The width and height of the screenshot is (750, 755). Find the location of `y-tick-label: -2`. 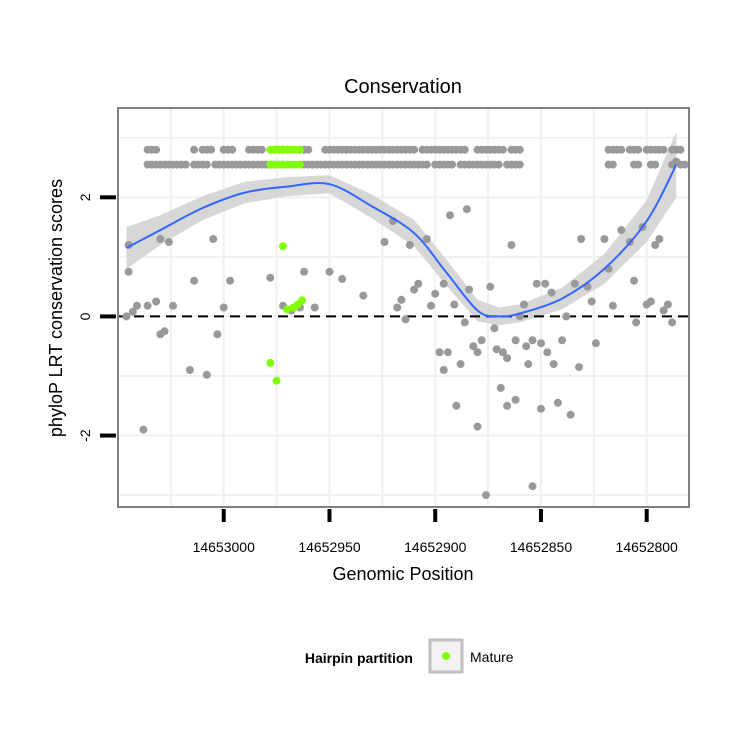

y-tick-label: -2 is located at coordinates (85, 435).